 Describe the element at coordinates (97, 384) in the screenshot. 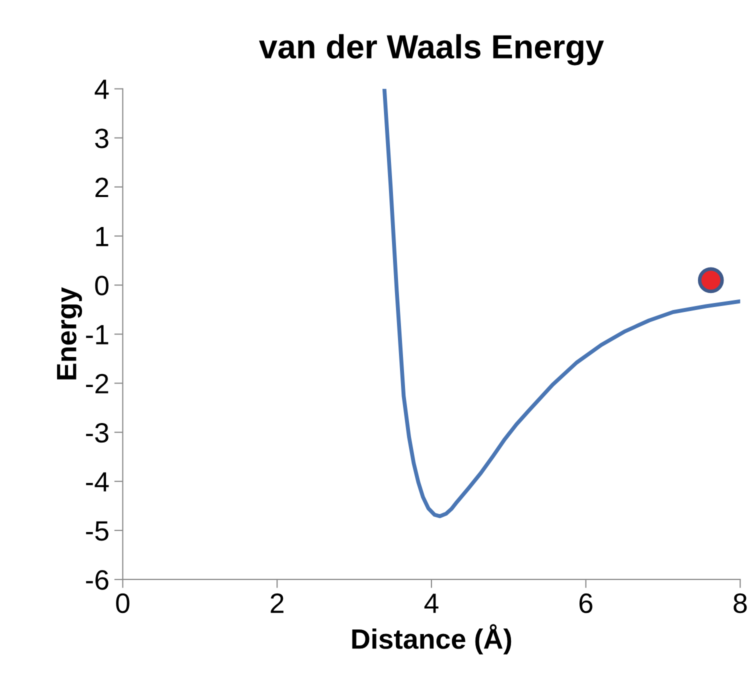

I see `y-tick-label: -2` at that location.